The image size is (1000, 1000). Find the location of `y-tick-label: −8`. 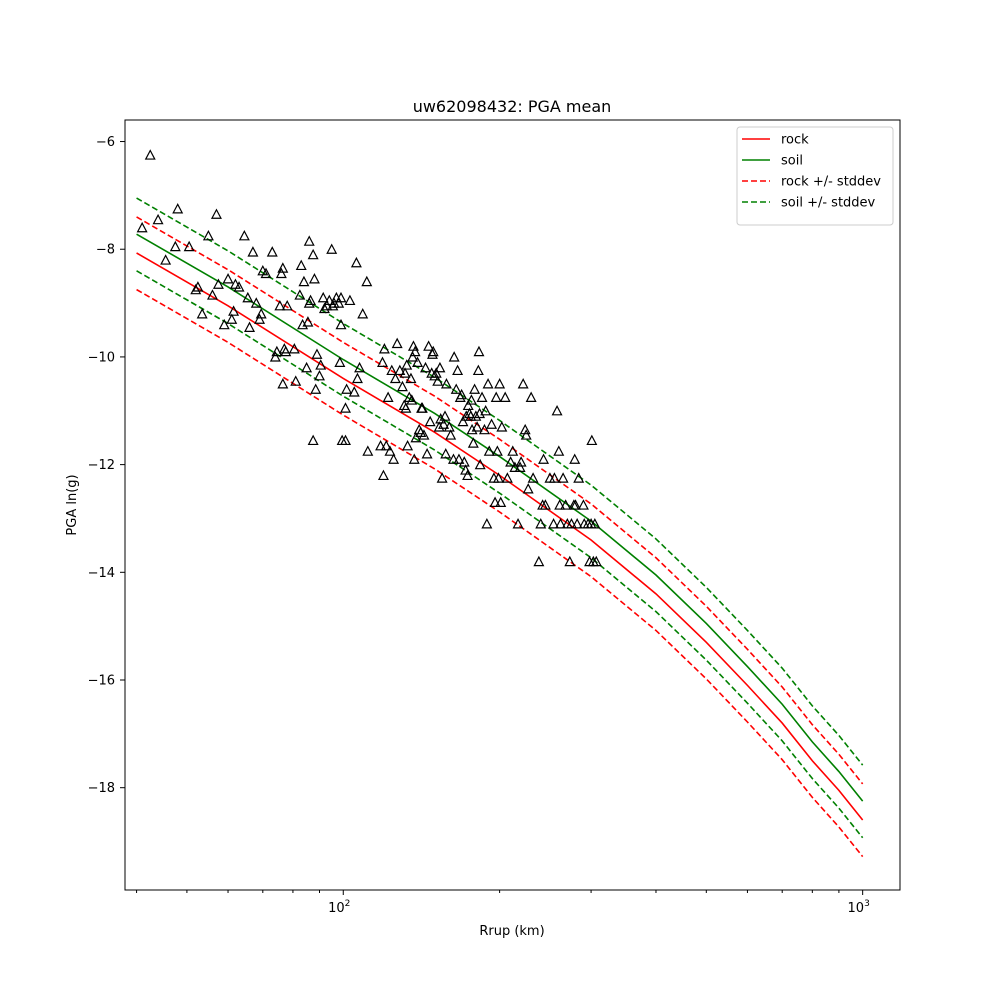

y-tick-label: −8 is located at coordinates (105, 250).